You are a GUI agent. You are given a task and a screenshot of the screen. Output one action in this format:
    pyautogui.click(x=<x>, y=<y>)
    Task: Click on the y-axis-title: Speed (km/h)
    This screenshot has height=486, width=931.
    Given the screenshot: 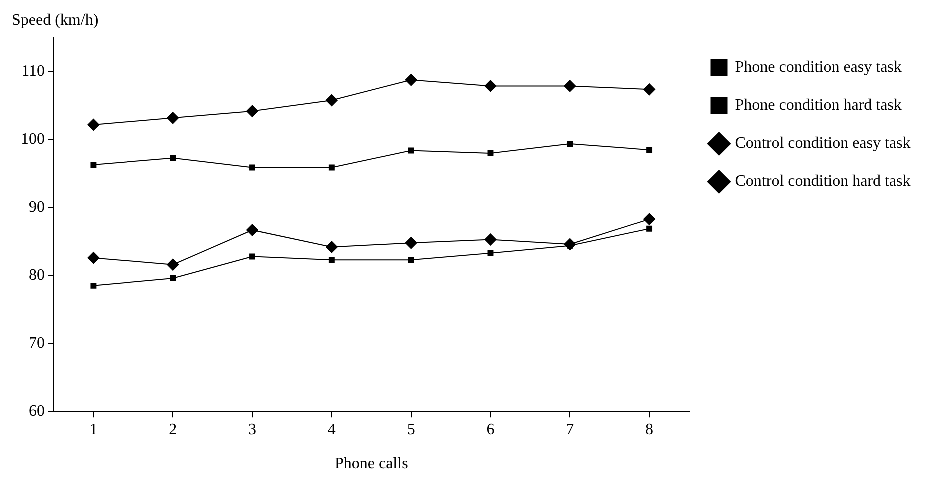 What is the action you would take?
    pyautogui.click(x=55, y=21)
    